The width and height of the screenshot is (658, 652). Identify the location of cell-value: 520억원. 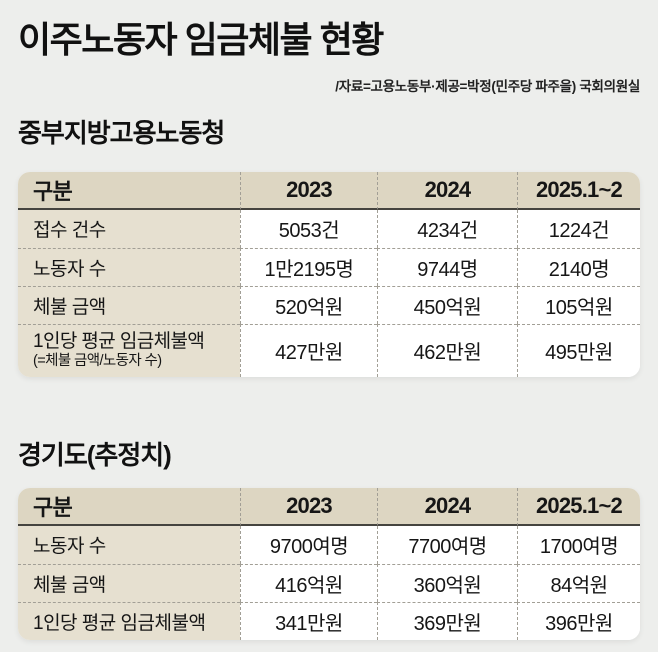
(308, 304).